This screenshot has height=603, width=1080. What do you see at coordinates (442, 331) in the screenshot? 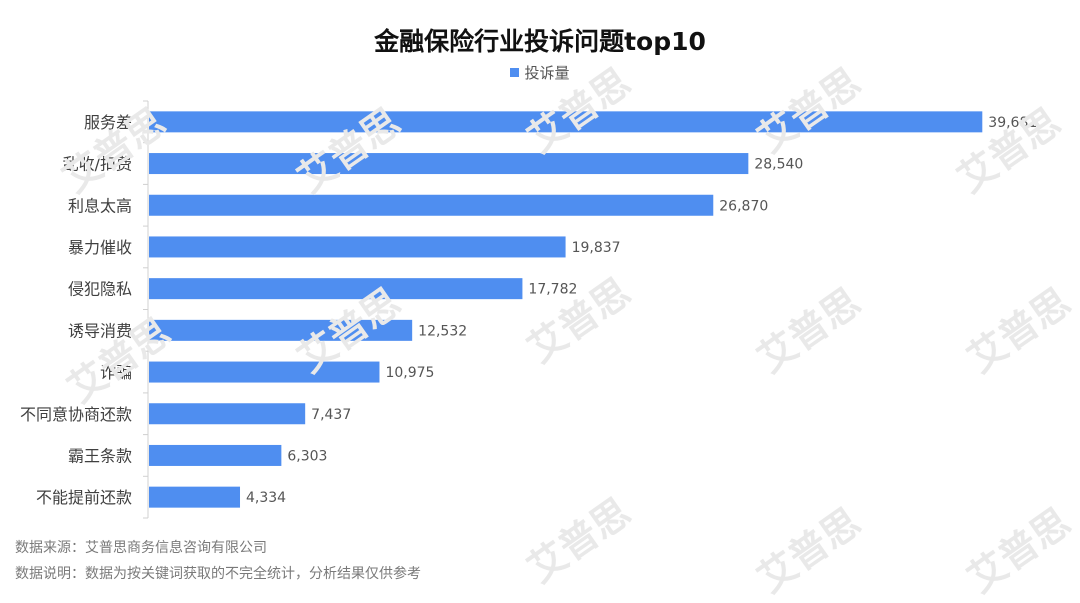
I see `data-label: 12,532` at bounding box center [442, 331].